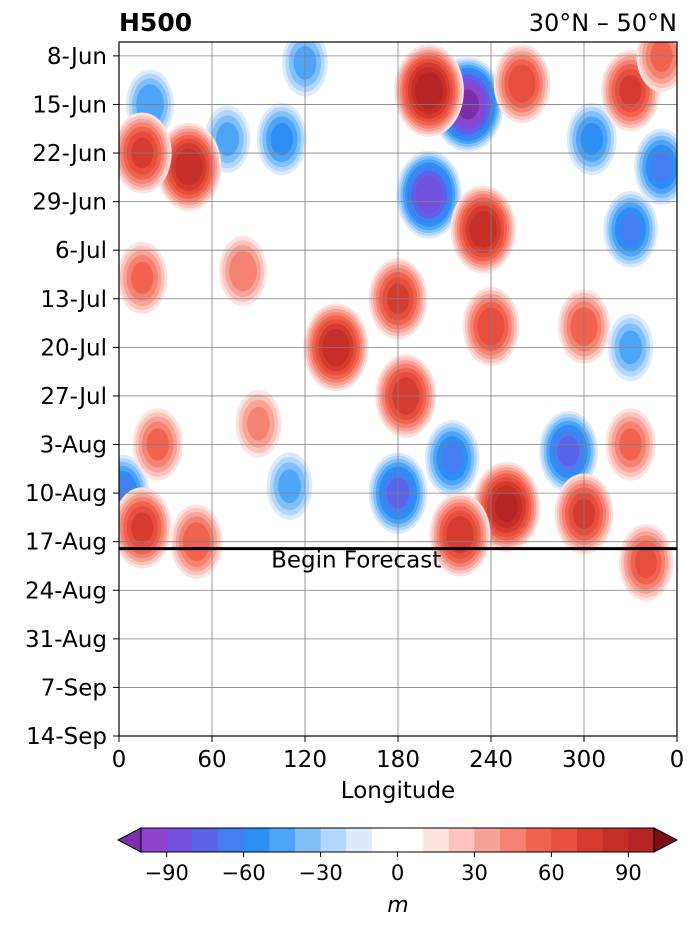 The height and width of the screenshot is (929, 697). I want to click on colorbar-tick-label: 0, so click(397, 873).